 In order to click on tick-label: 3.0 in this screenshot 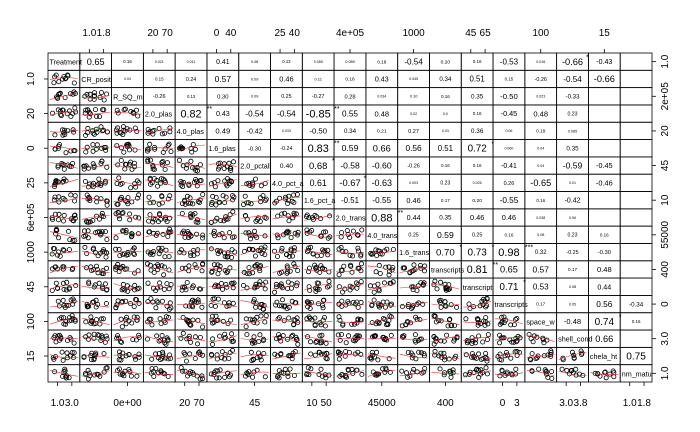, I will do `click(566, 403)`.